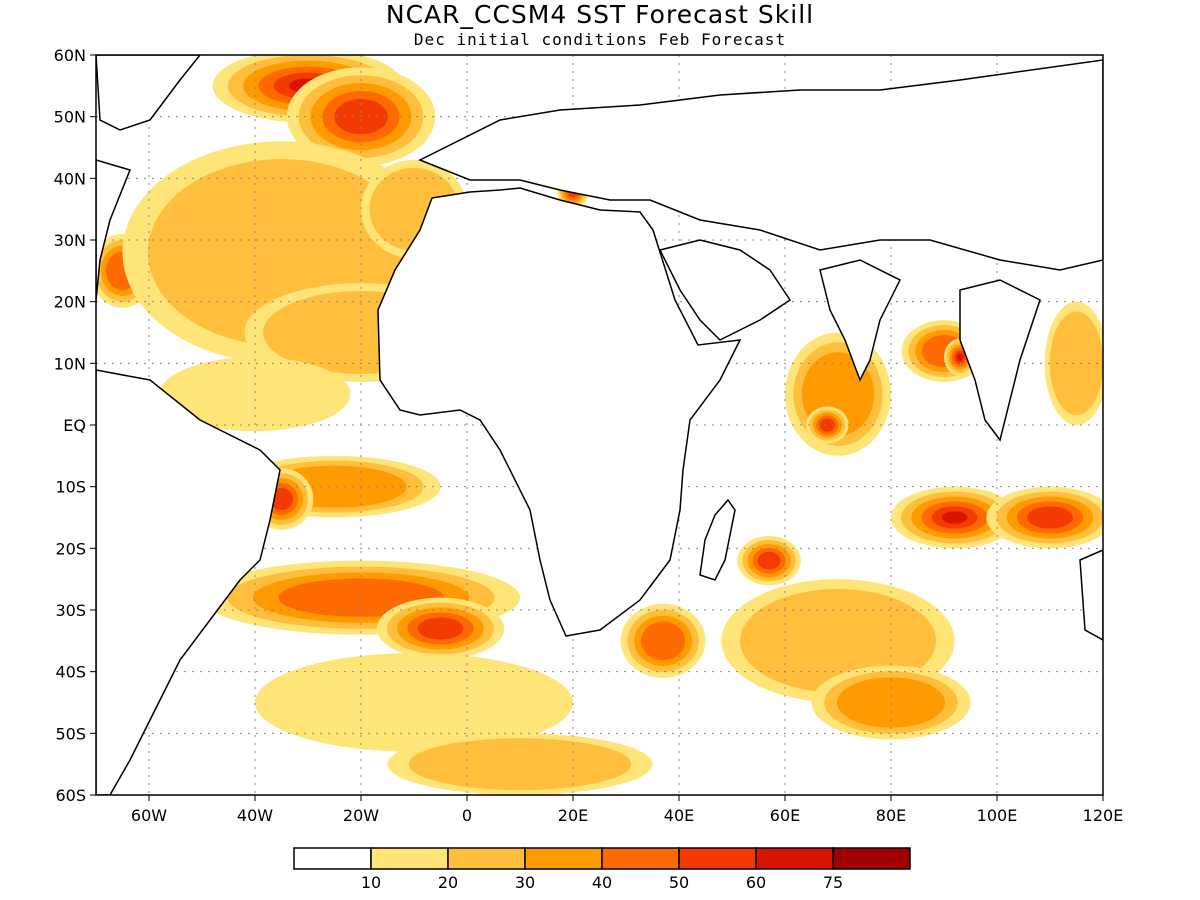 The height and width of the screenshot is (900, 1200). What do you see at coordinates (70, 487) in the screenshot?
I see `lat-tick-label: 10S` at bounding box center [70, 487].